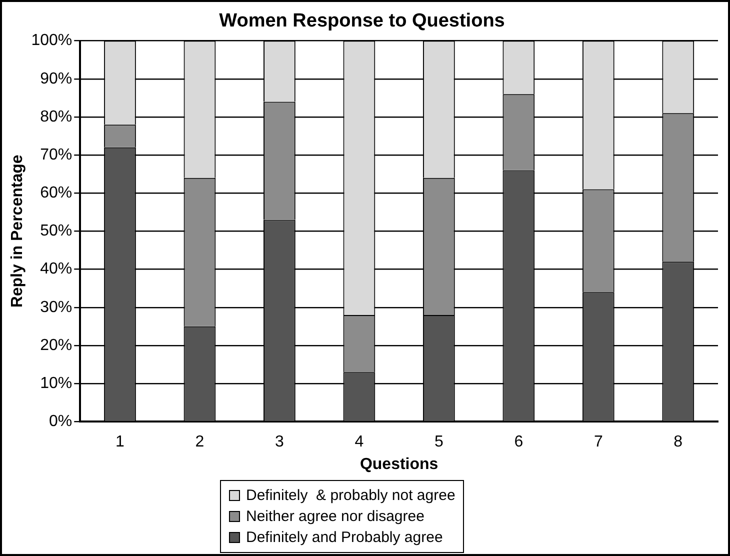  Describe the element at coordinates (51, 41) in the screenshot. I see `y-tick-label: 100%` at that location.